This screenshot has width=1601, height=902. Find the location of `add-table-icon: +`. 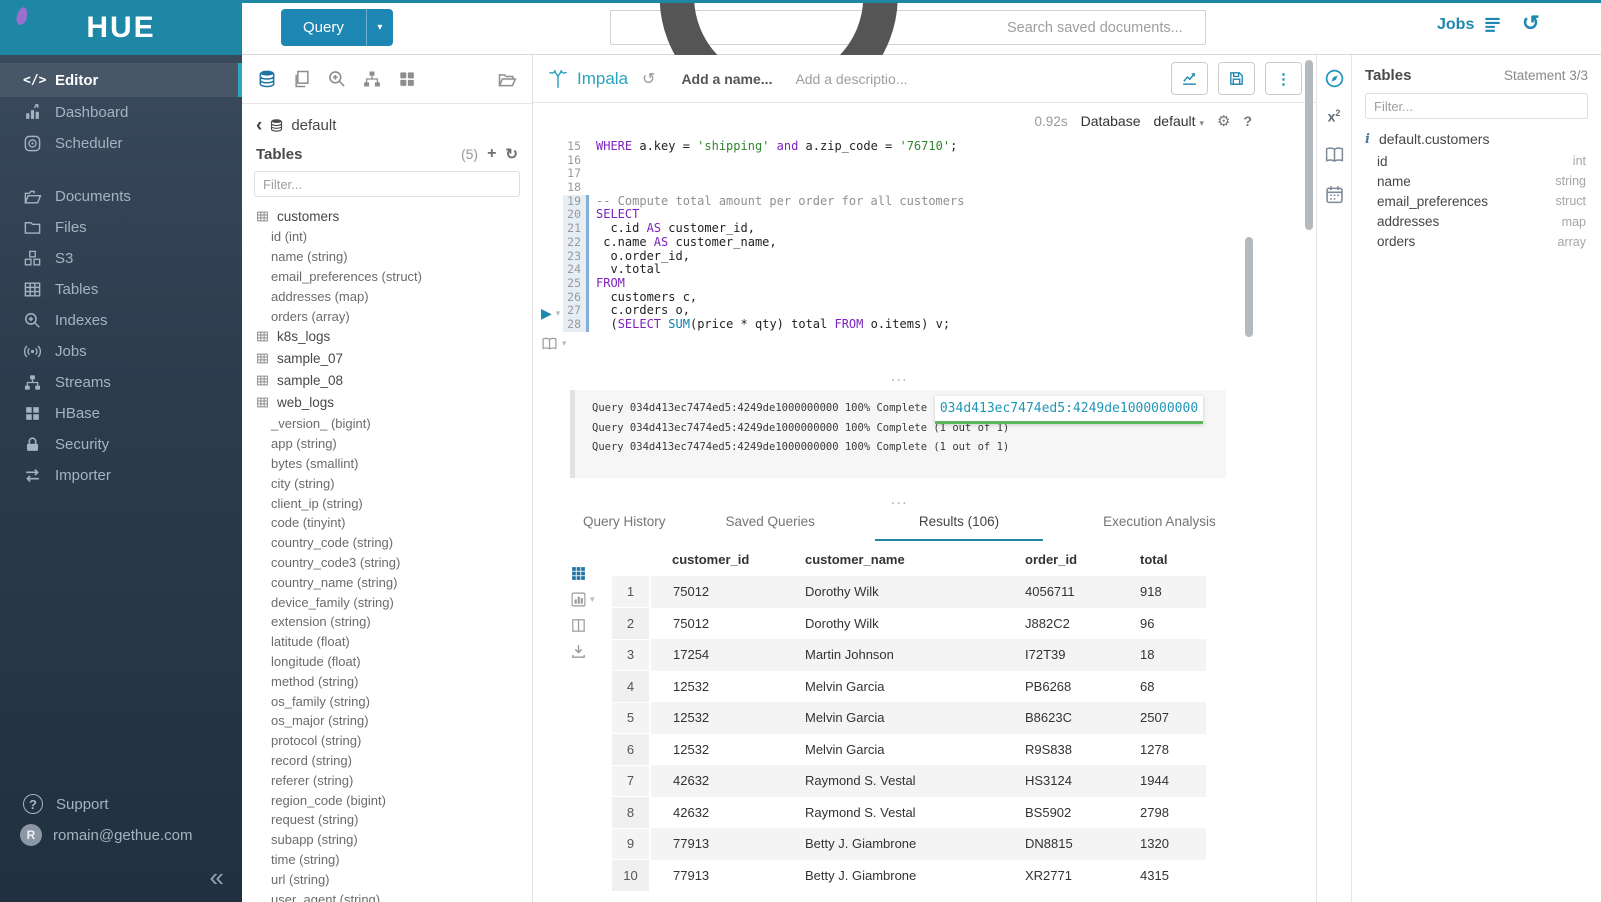

add-table-icon: + is located at coordinates (492, 153).